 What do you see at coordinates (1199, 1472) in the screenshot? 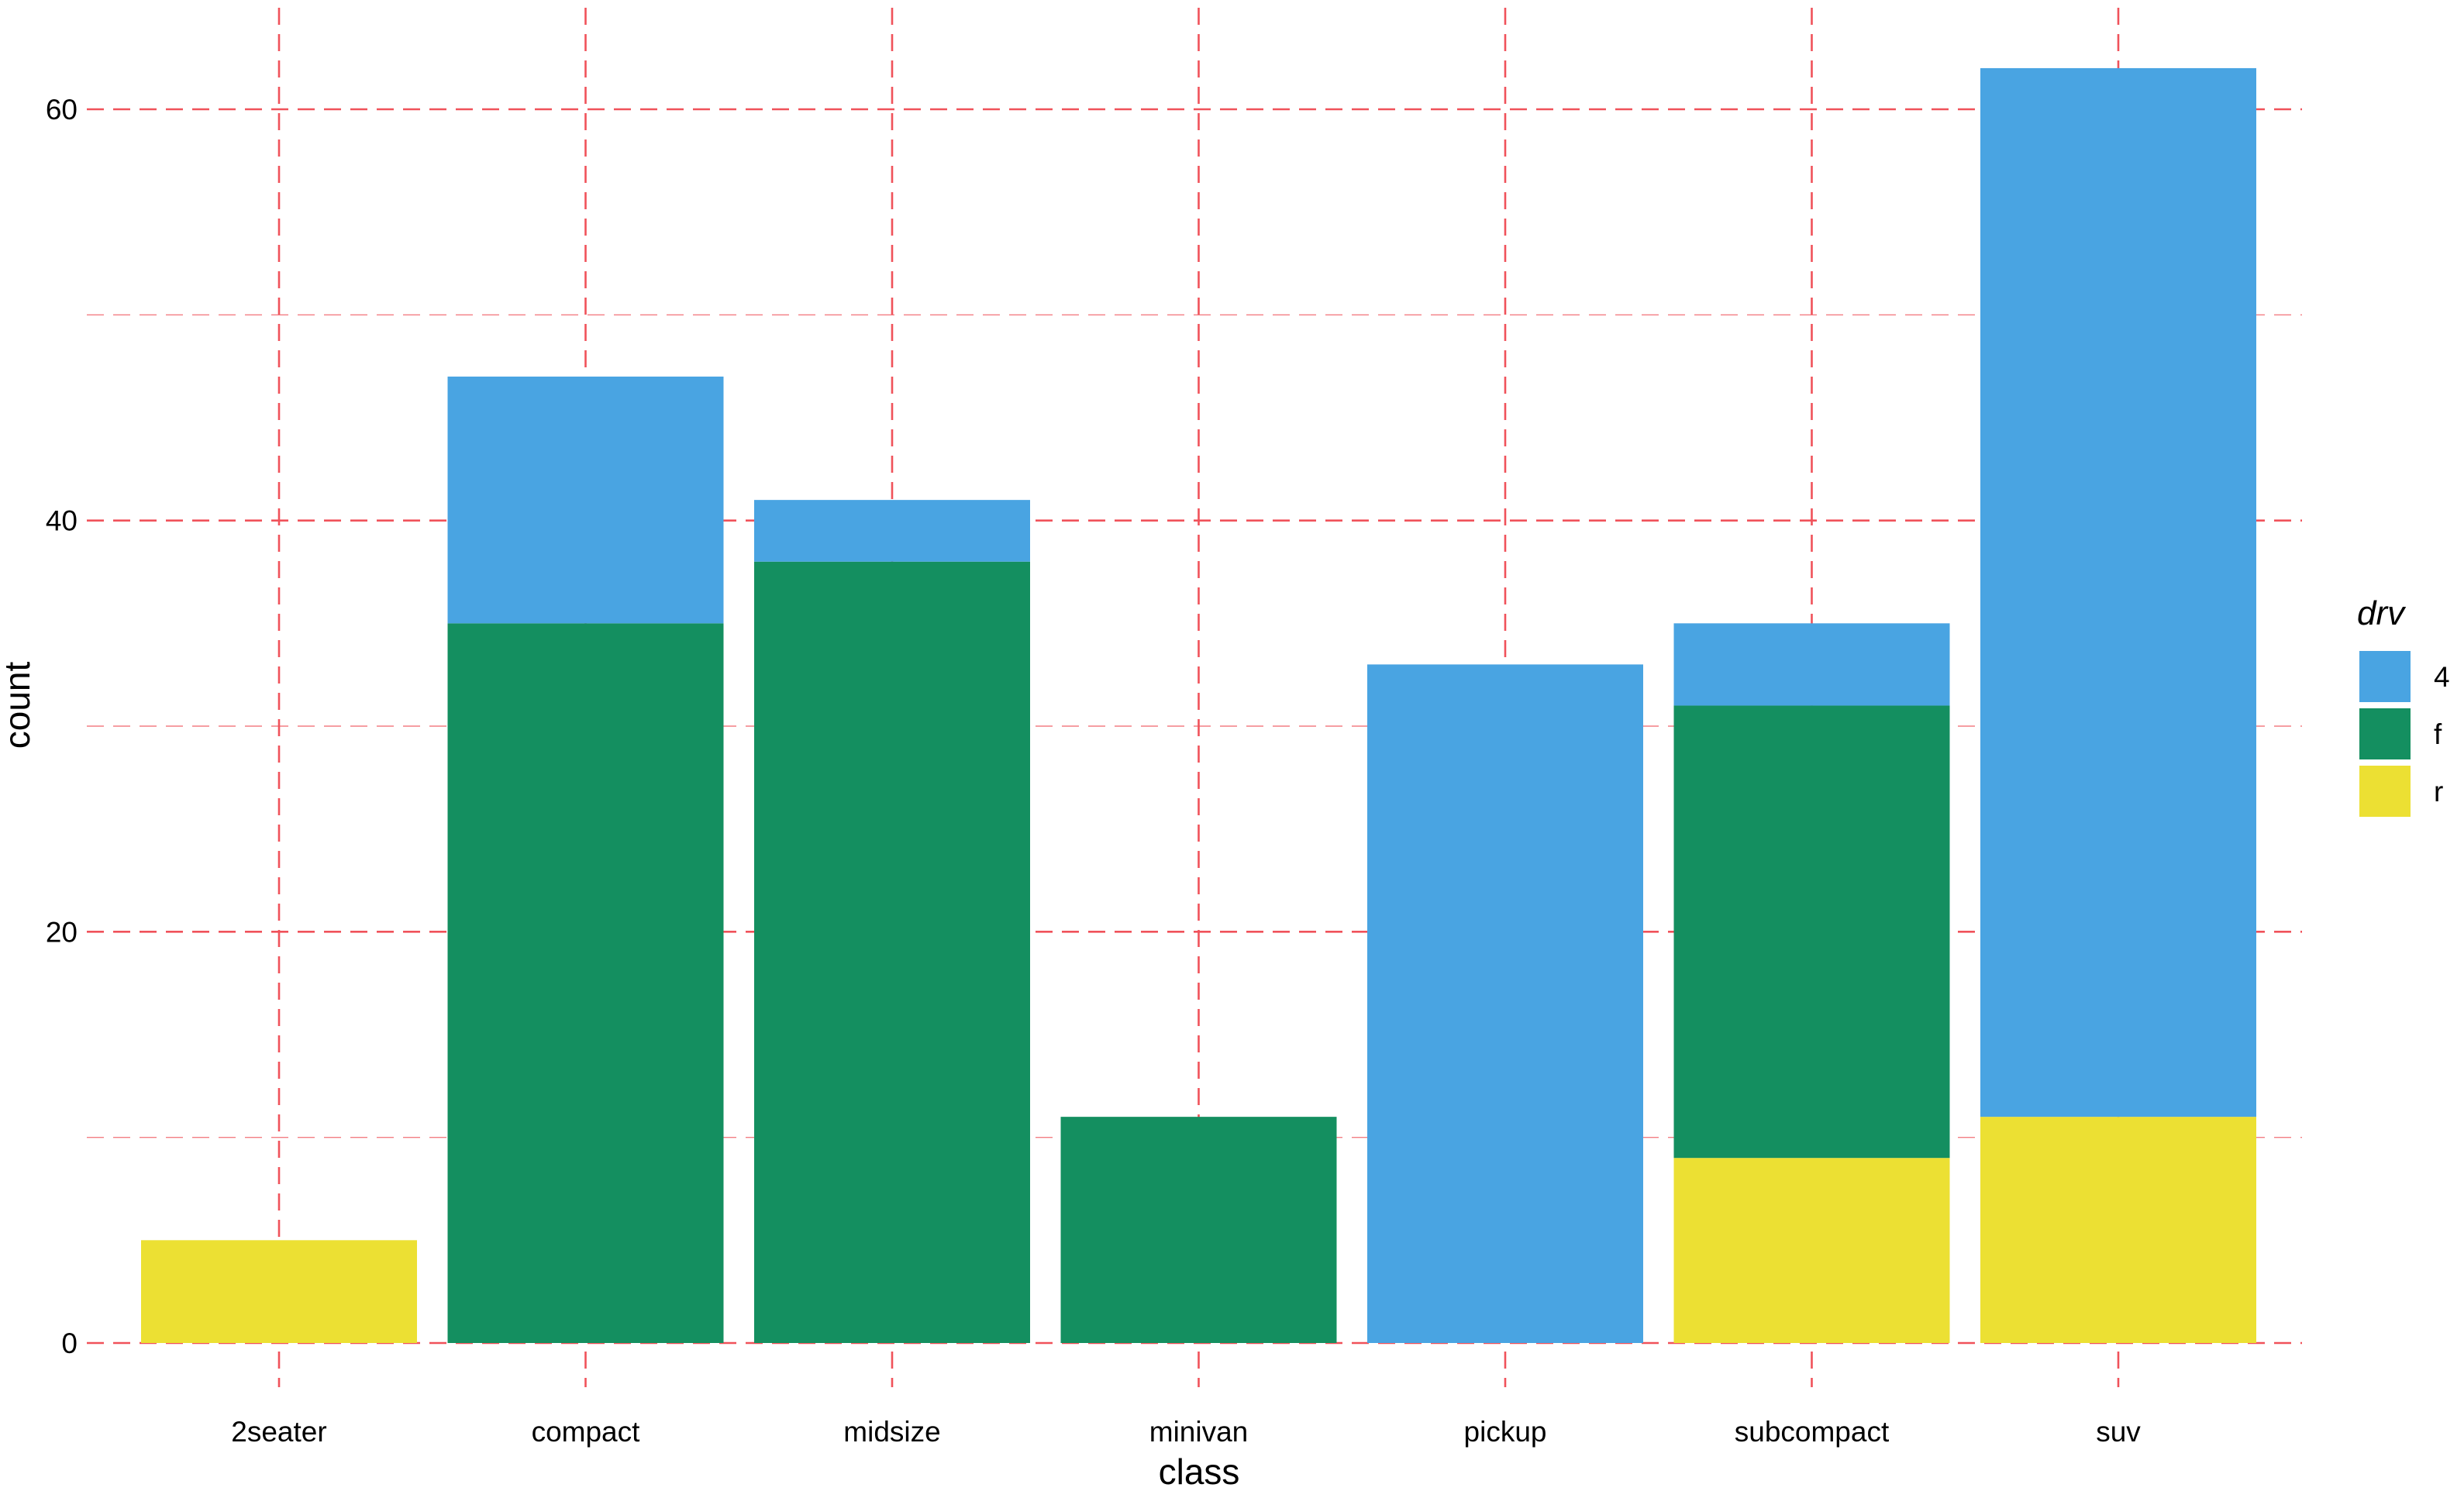
I see `x-axis-title: class` at bounding box center [1199, 1472].